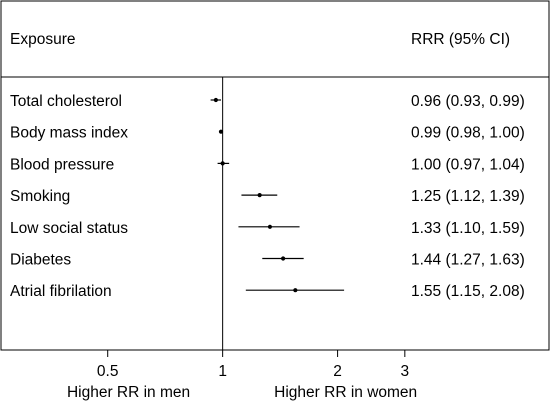 The width and height of the screenshot is (550, 406). Describe the element at coordinates (42, 39) in the screenshot. I see `exposure-header: Exposure` at that location.